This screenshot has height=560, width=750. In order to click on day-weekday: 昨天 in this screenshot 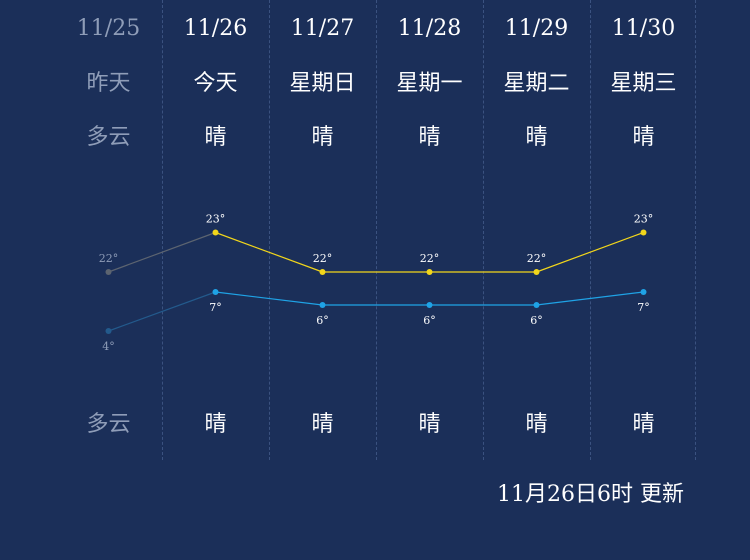, I will do `click(108, 83)`.